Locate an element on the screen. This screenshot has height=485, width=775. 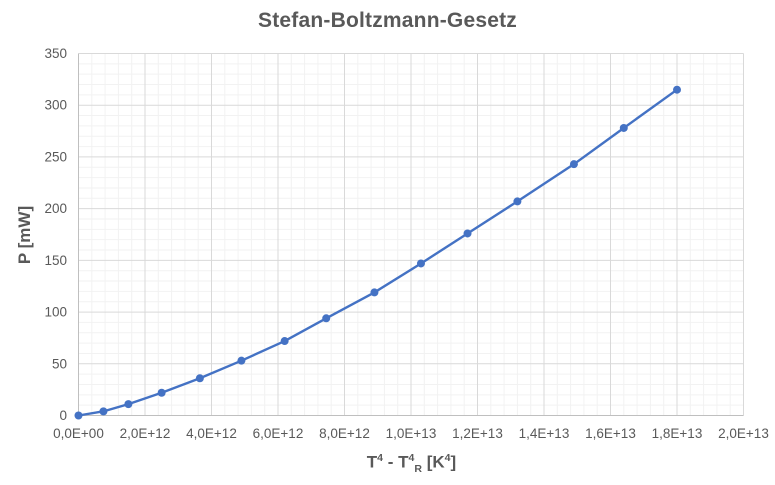
y-tick-label: 250 is located at coordinates (55, 156).